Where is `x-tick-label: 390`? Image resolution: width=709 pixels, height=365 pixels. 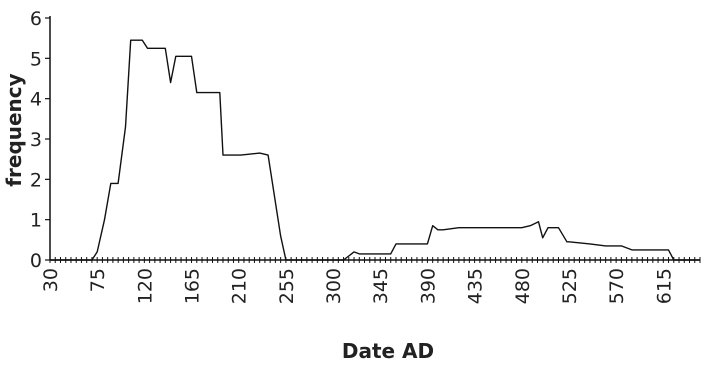 x-tick-label: 390 is located at coordinates (428, 286).